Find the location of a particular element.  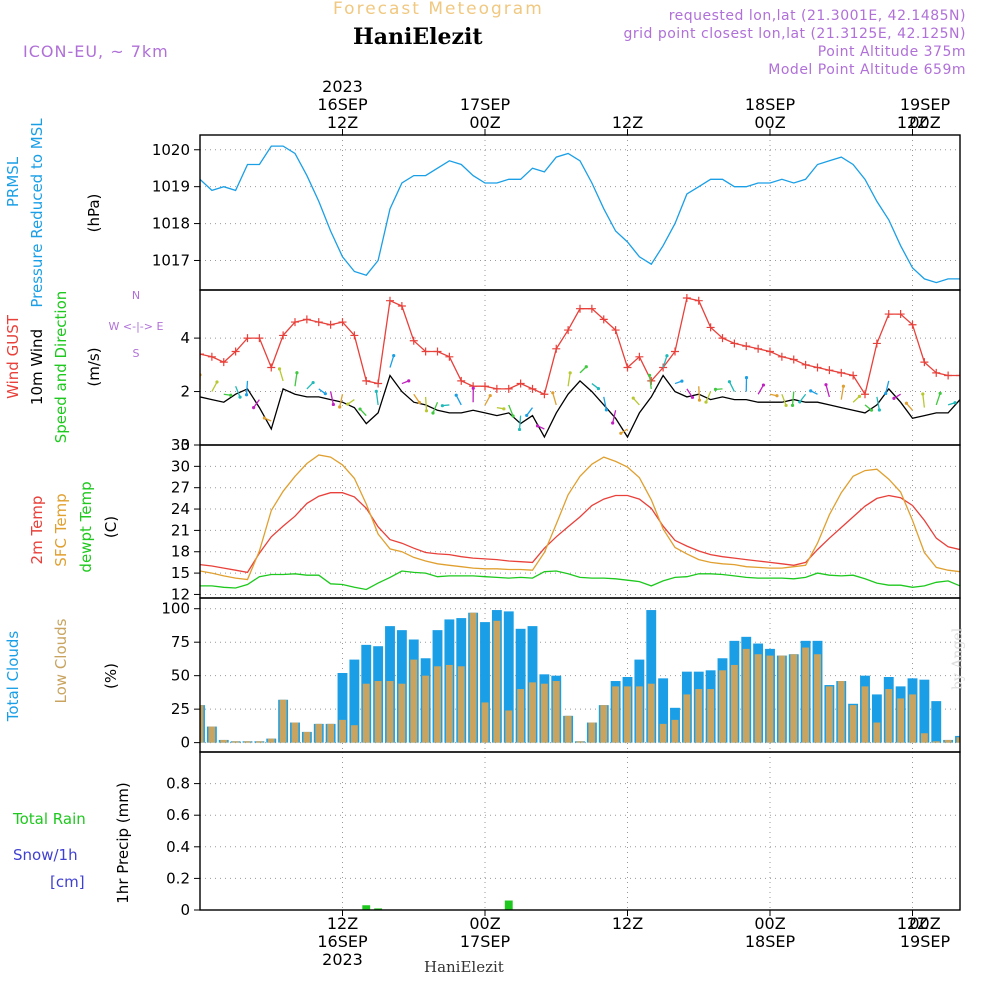

time-label-top: 2023 is located at coordinates (342, 86).